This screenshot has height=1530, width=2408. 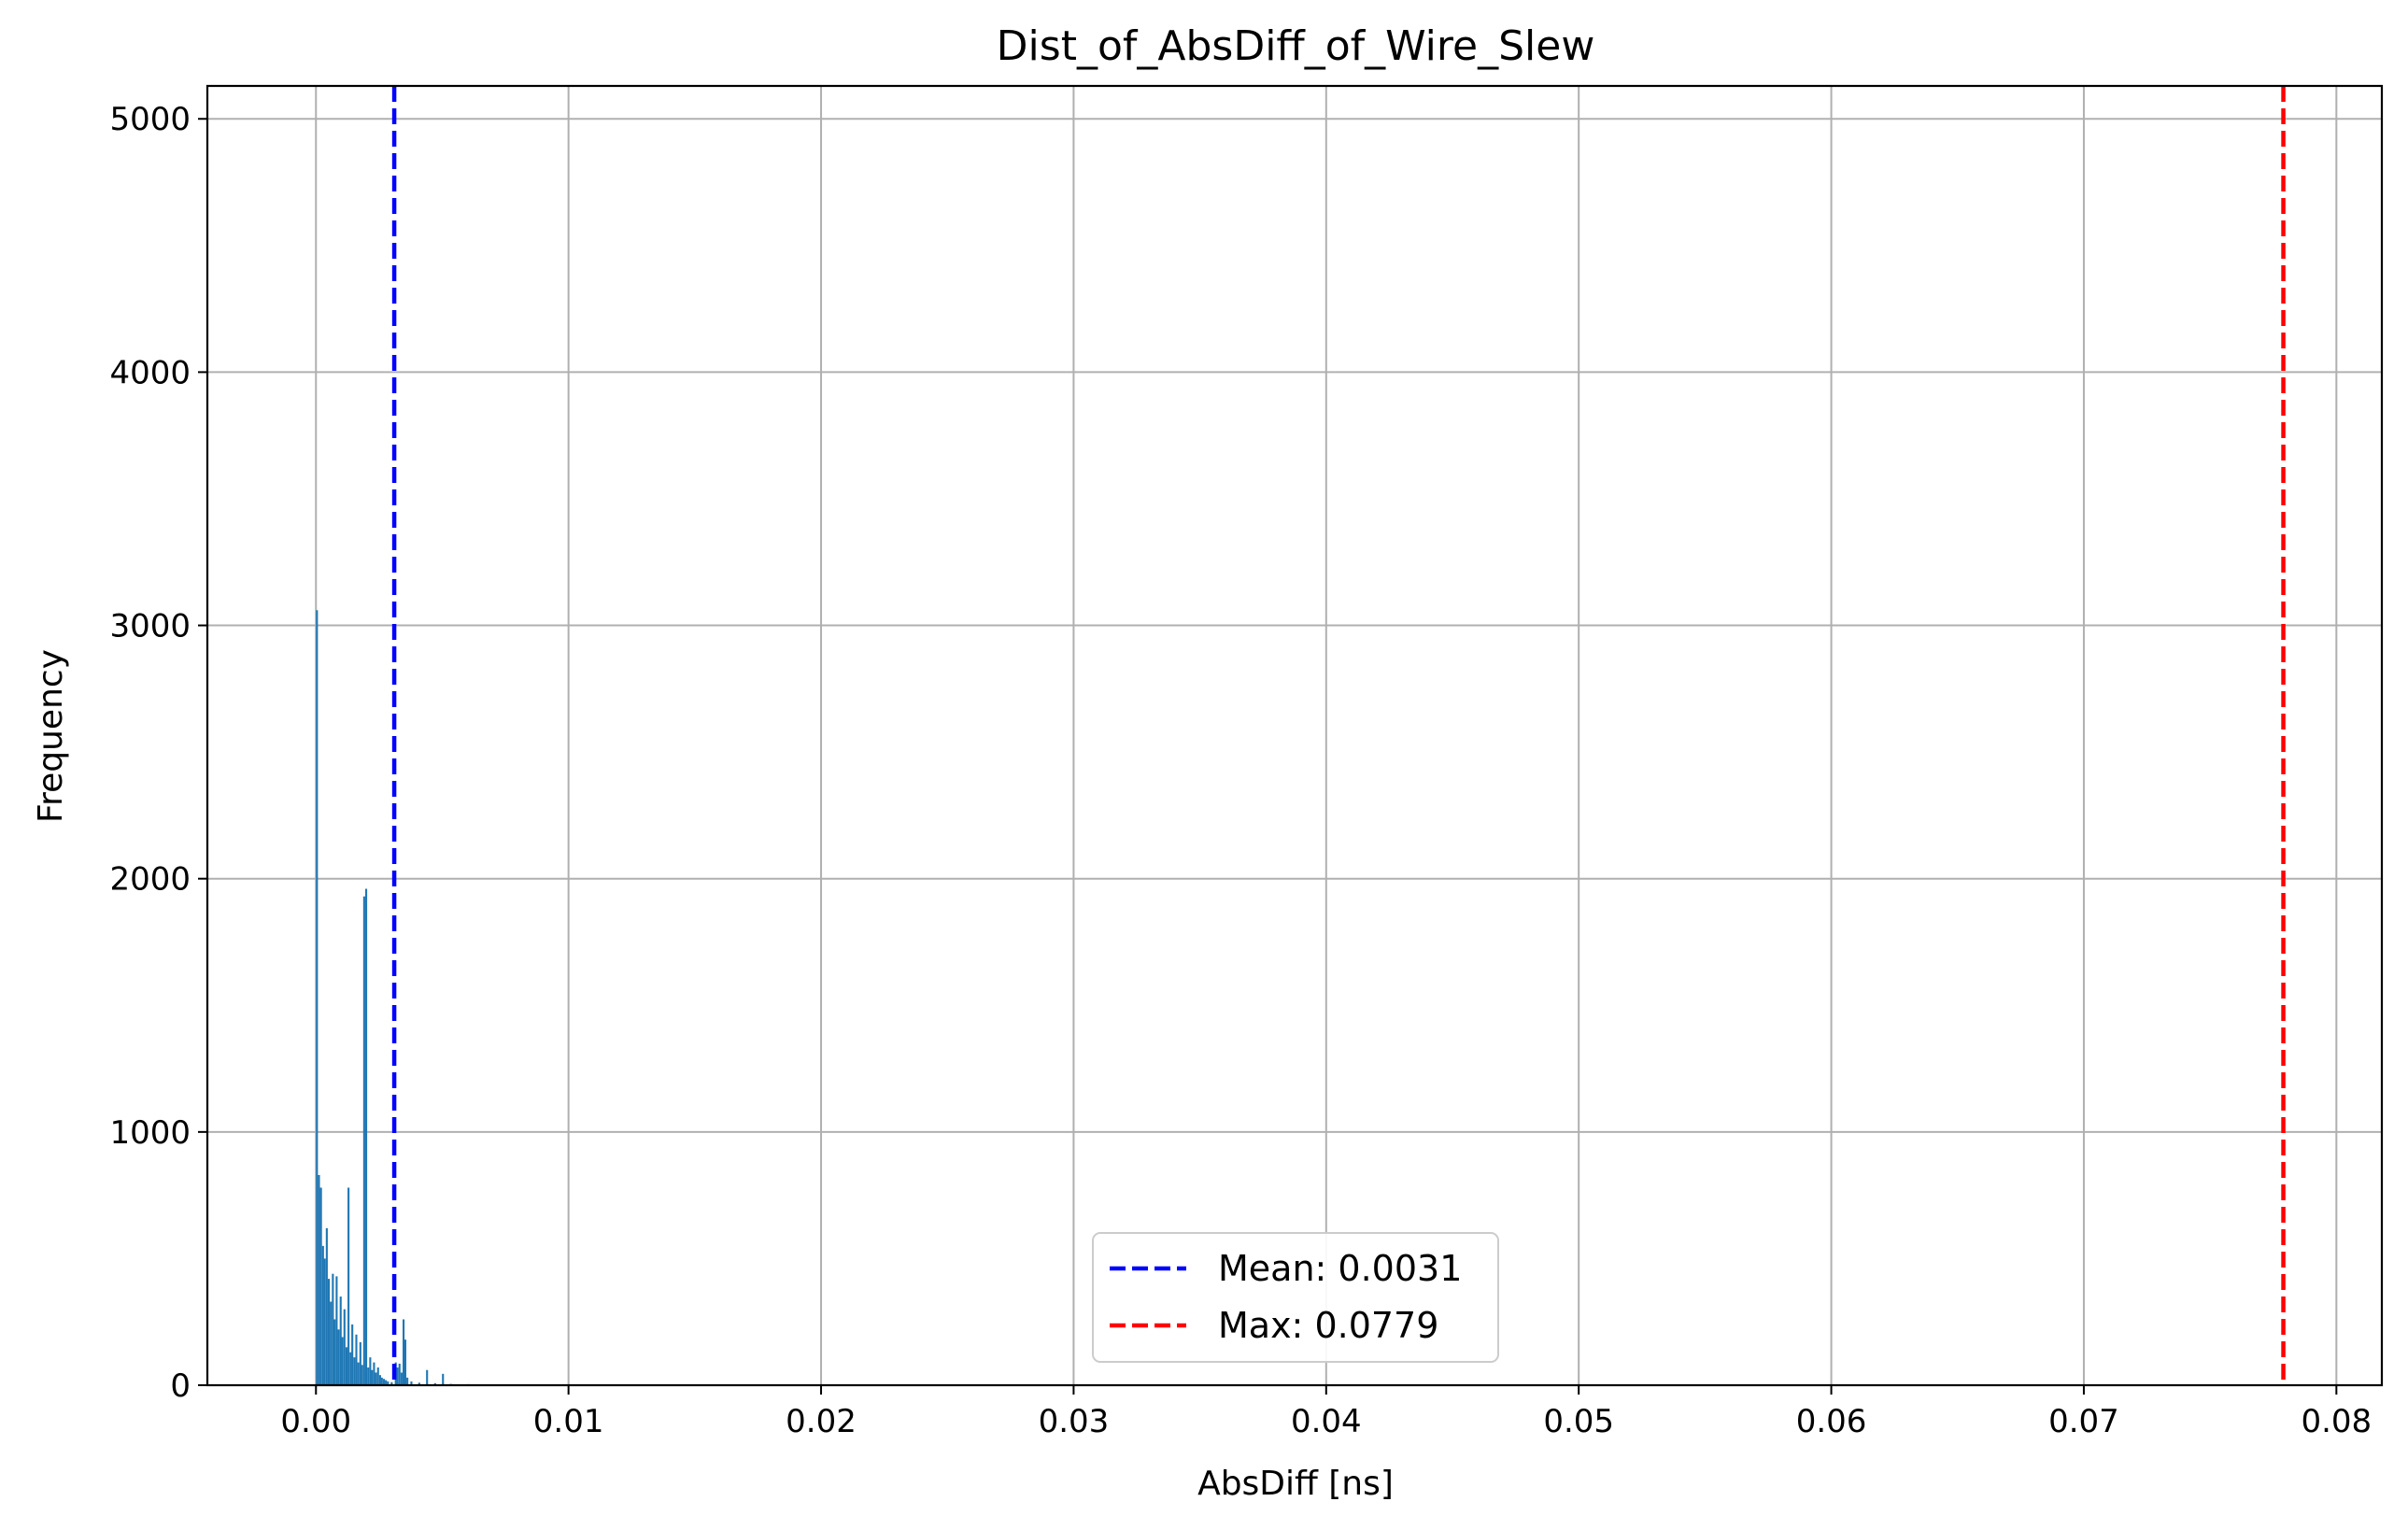 I want to click on y-tick-label: 5000, so click(x=150, y=119).